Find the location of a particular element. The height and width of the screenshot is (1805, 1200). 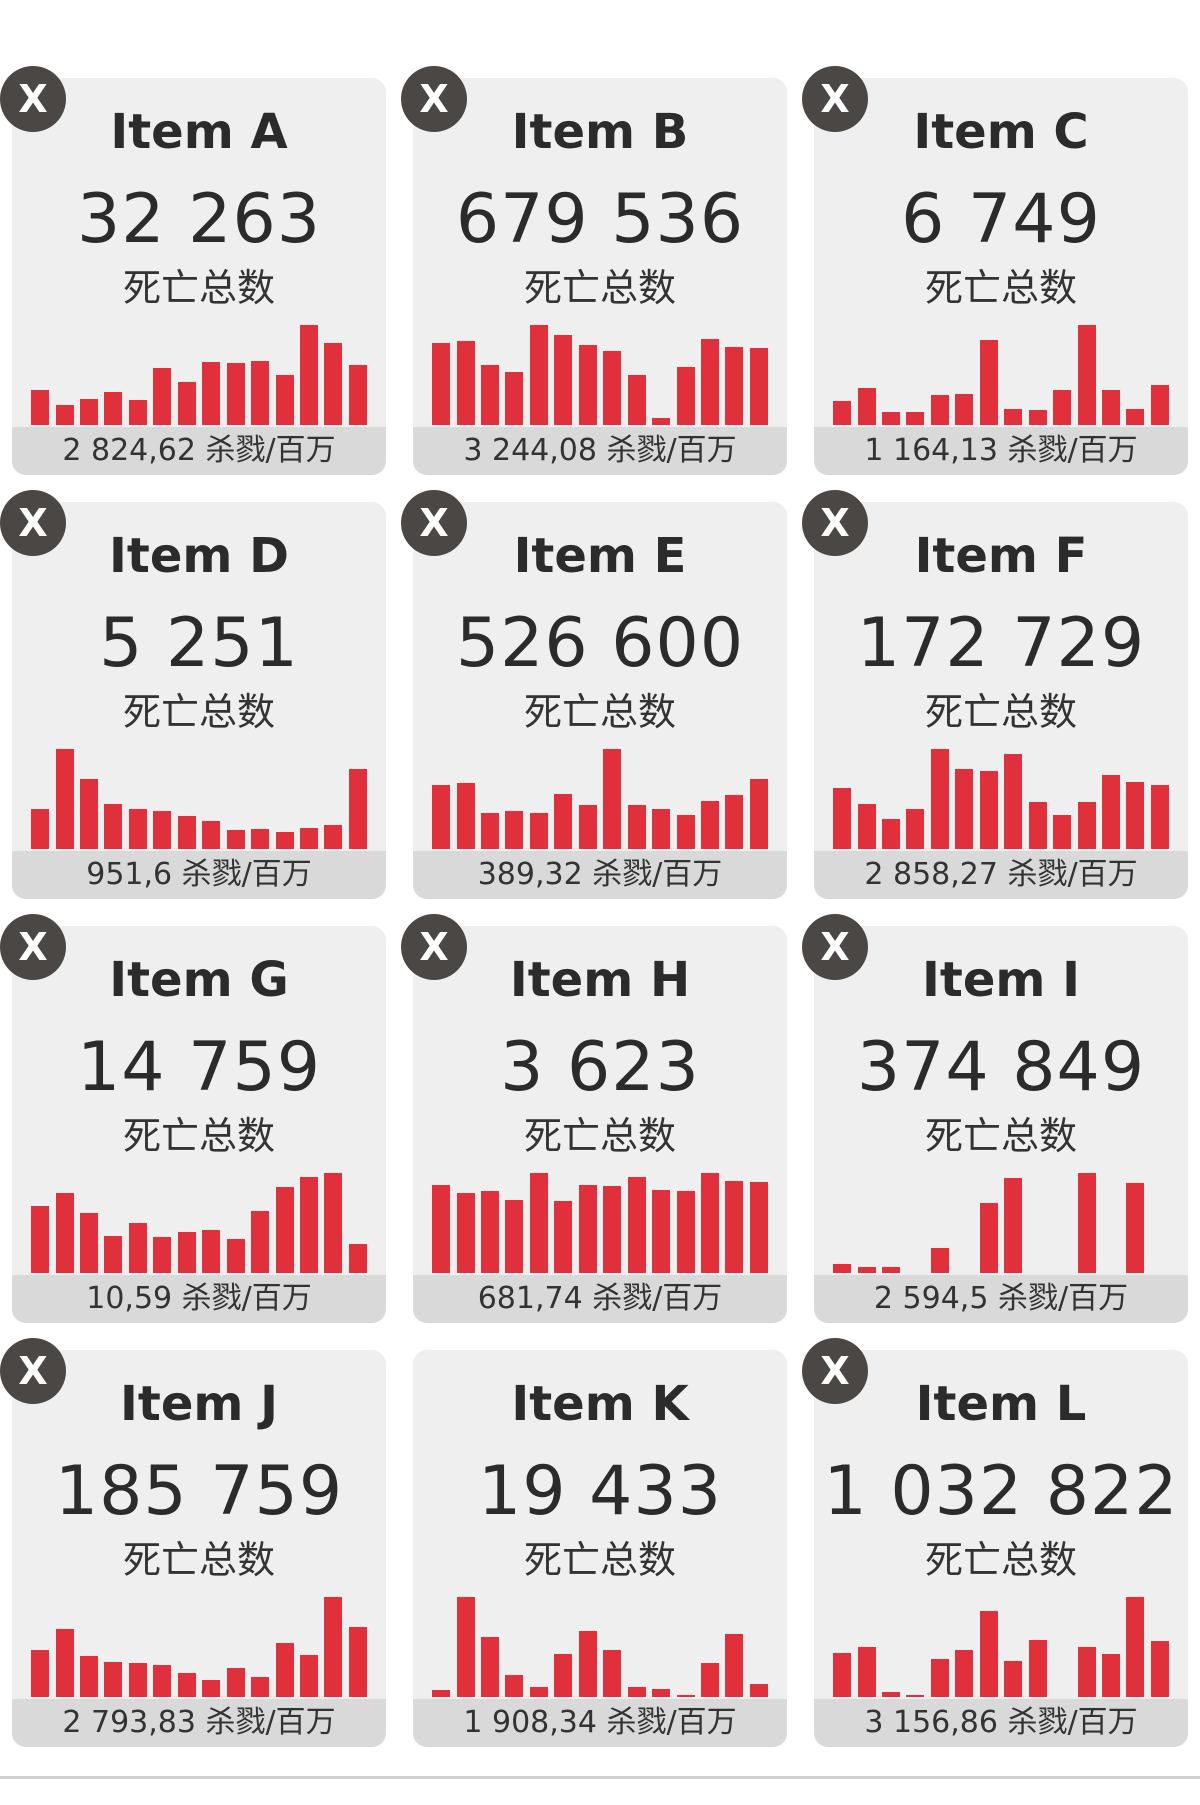

deaths-per-million: 2 858,27 杀戮/百万 is located at coordinates (1001, 875).